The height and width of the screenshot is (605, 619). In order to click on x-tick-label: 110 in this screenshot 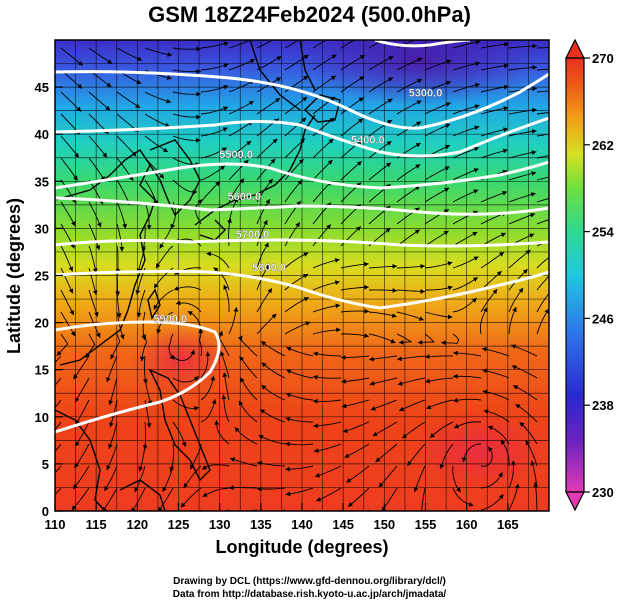, I will do `click(55, 524)`.